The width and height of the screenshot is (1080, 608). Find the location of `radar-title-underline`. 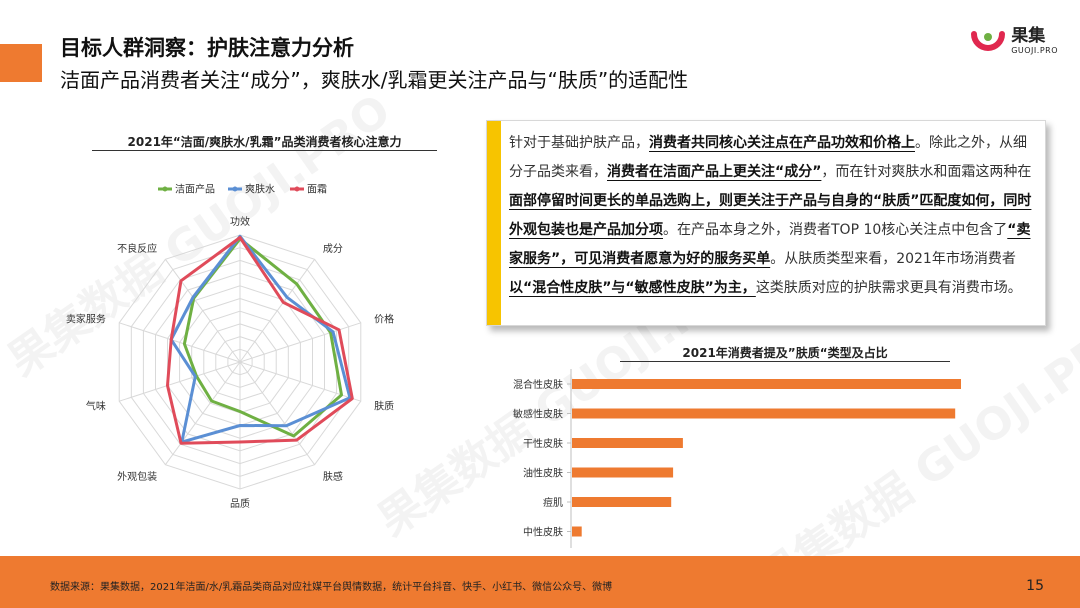

radar-title-underline is located at coordinates (264, 150).